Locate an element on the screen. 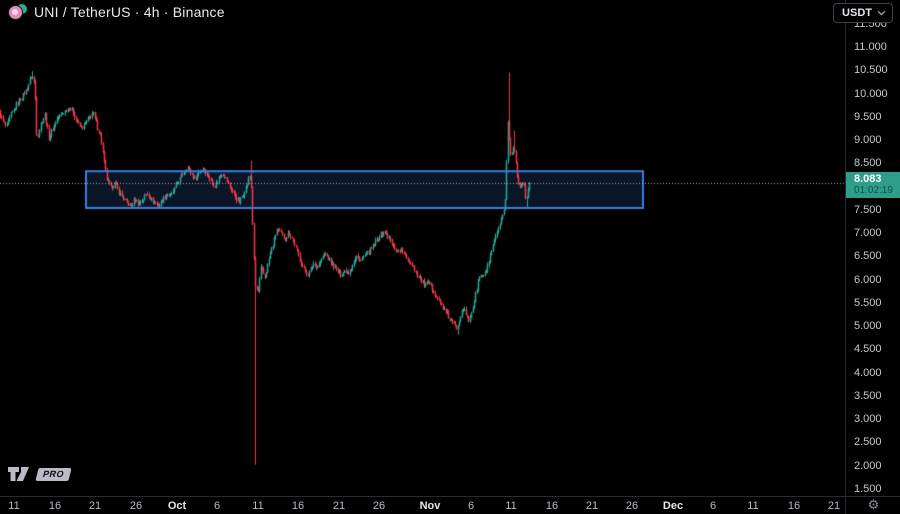  tradingview-logo: PRO is located at coordinates (40, 474).